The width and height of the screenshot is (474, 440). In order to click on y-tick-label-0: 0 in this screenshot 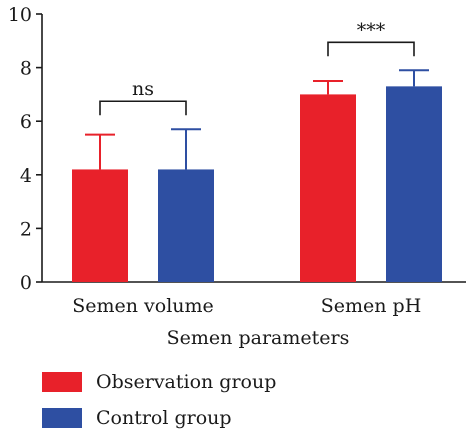, I will do `click(26, 283)`.